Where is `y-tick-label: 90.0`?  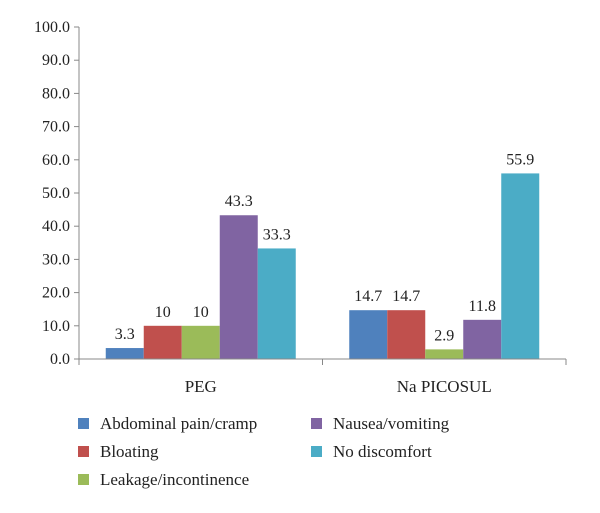
y-tick-label: 90.0 is located at coordinates (56, 60).